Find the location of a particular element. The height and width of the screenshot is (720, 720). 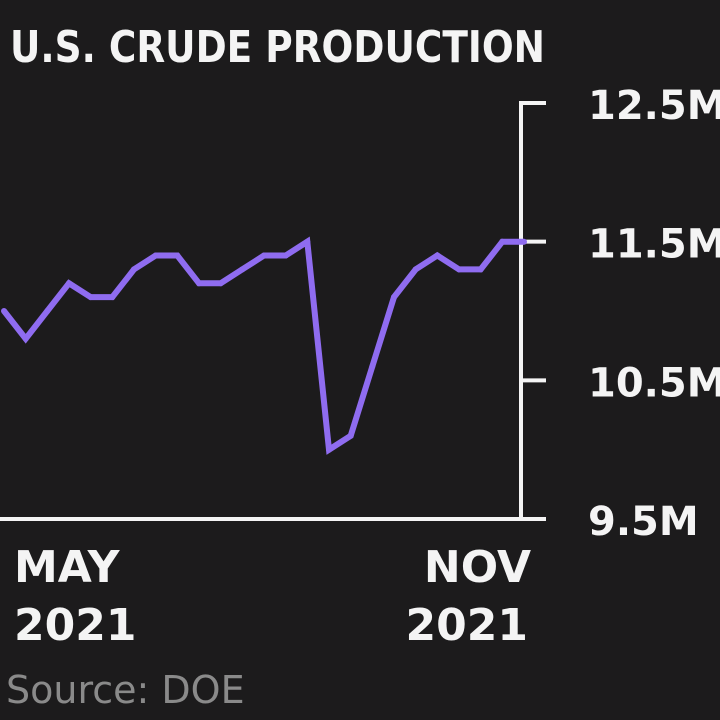

y-tick-label: 11.5M is located at coordinates (654, 245).